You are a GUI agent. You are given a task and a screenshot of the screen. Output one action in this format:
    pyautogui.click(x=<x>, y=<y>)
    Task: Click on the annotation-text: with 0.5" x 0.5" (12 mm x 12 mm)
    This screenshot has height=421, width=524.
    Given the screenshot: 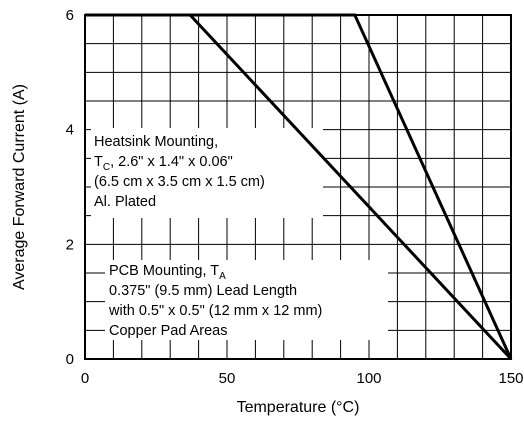 What is the action you would take?
    pyautogui.click(x=215, y=311)
    